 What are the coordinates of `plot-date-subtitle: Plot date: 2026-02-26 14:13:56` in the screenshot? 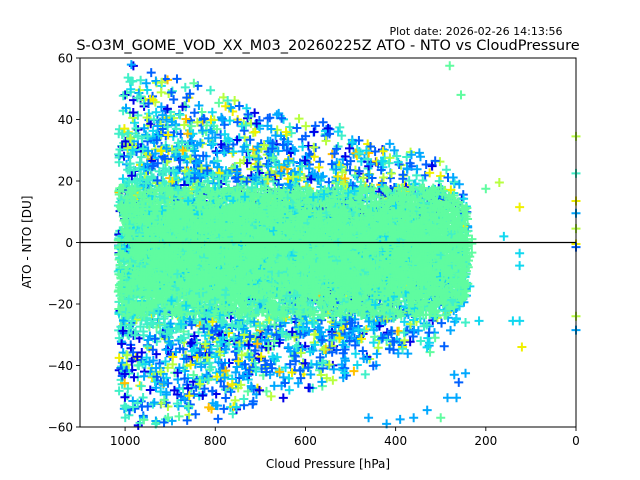 It's located at (475, 31).